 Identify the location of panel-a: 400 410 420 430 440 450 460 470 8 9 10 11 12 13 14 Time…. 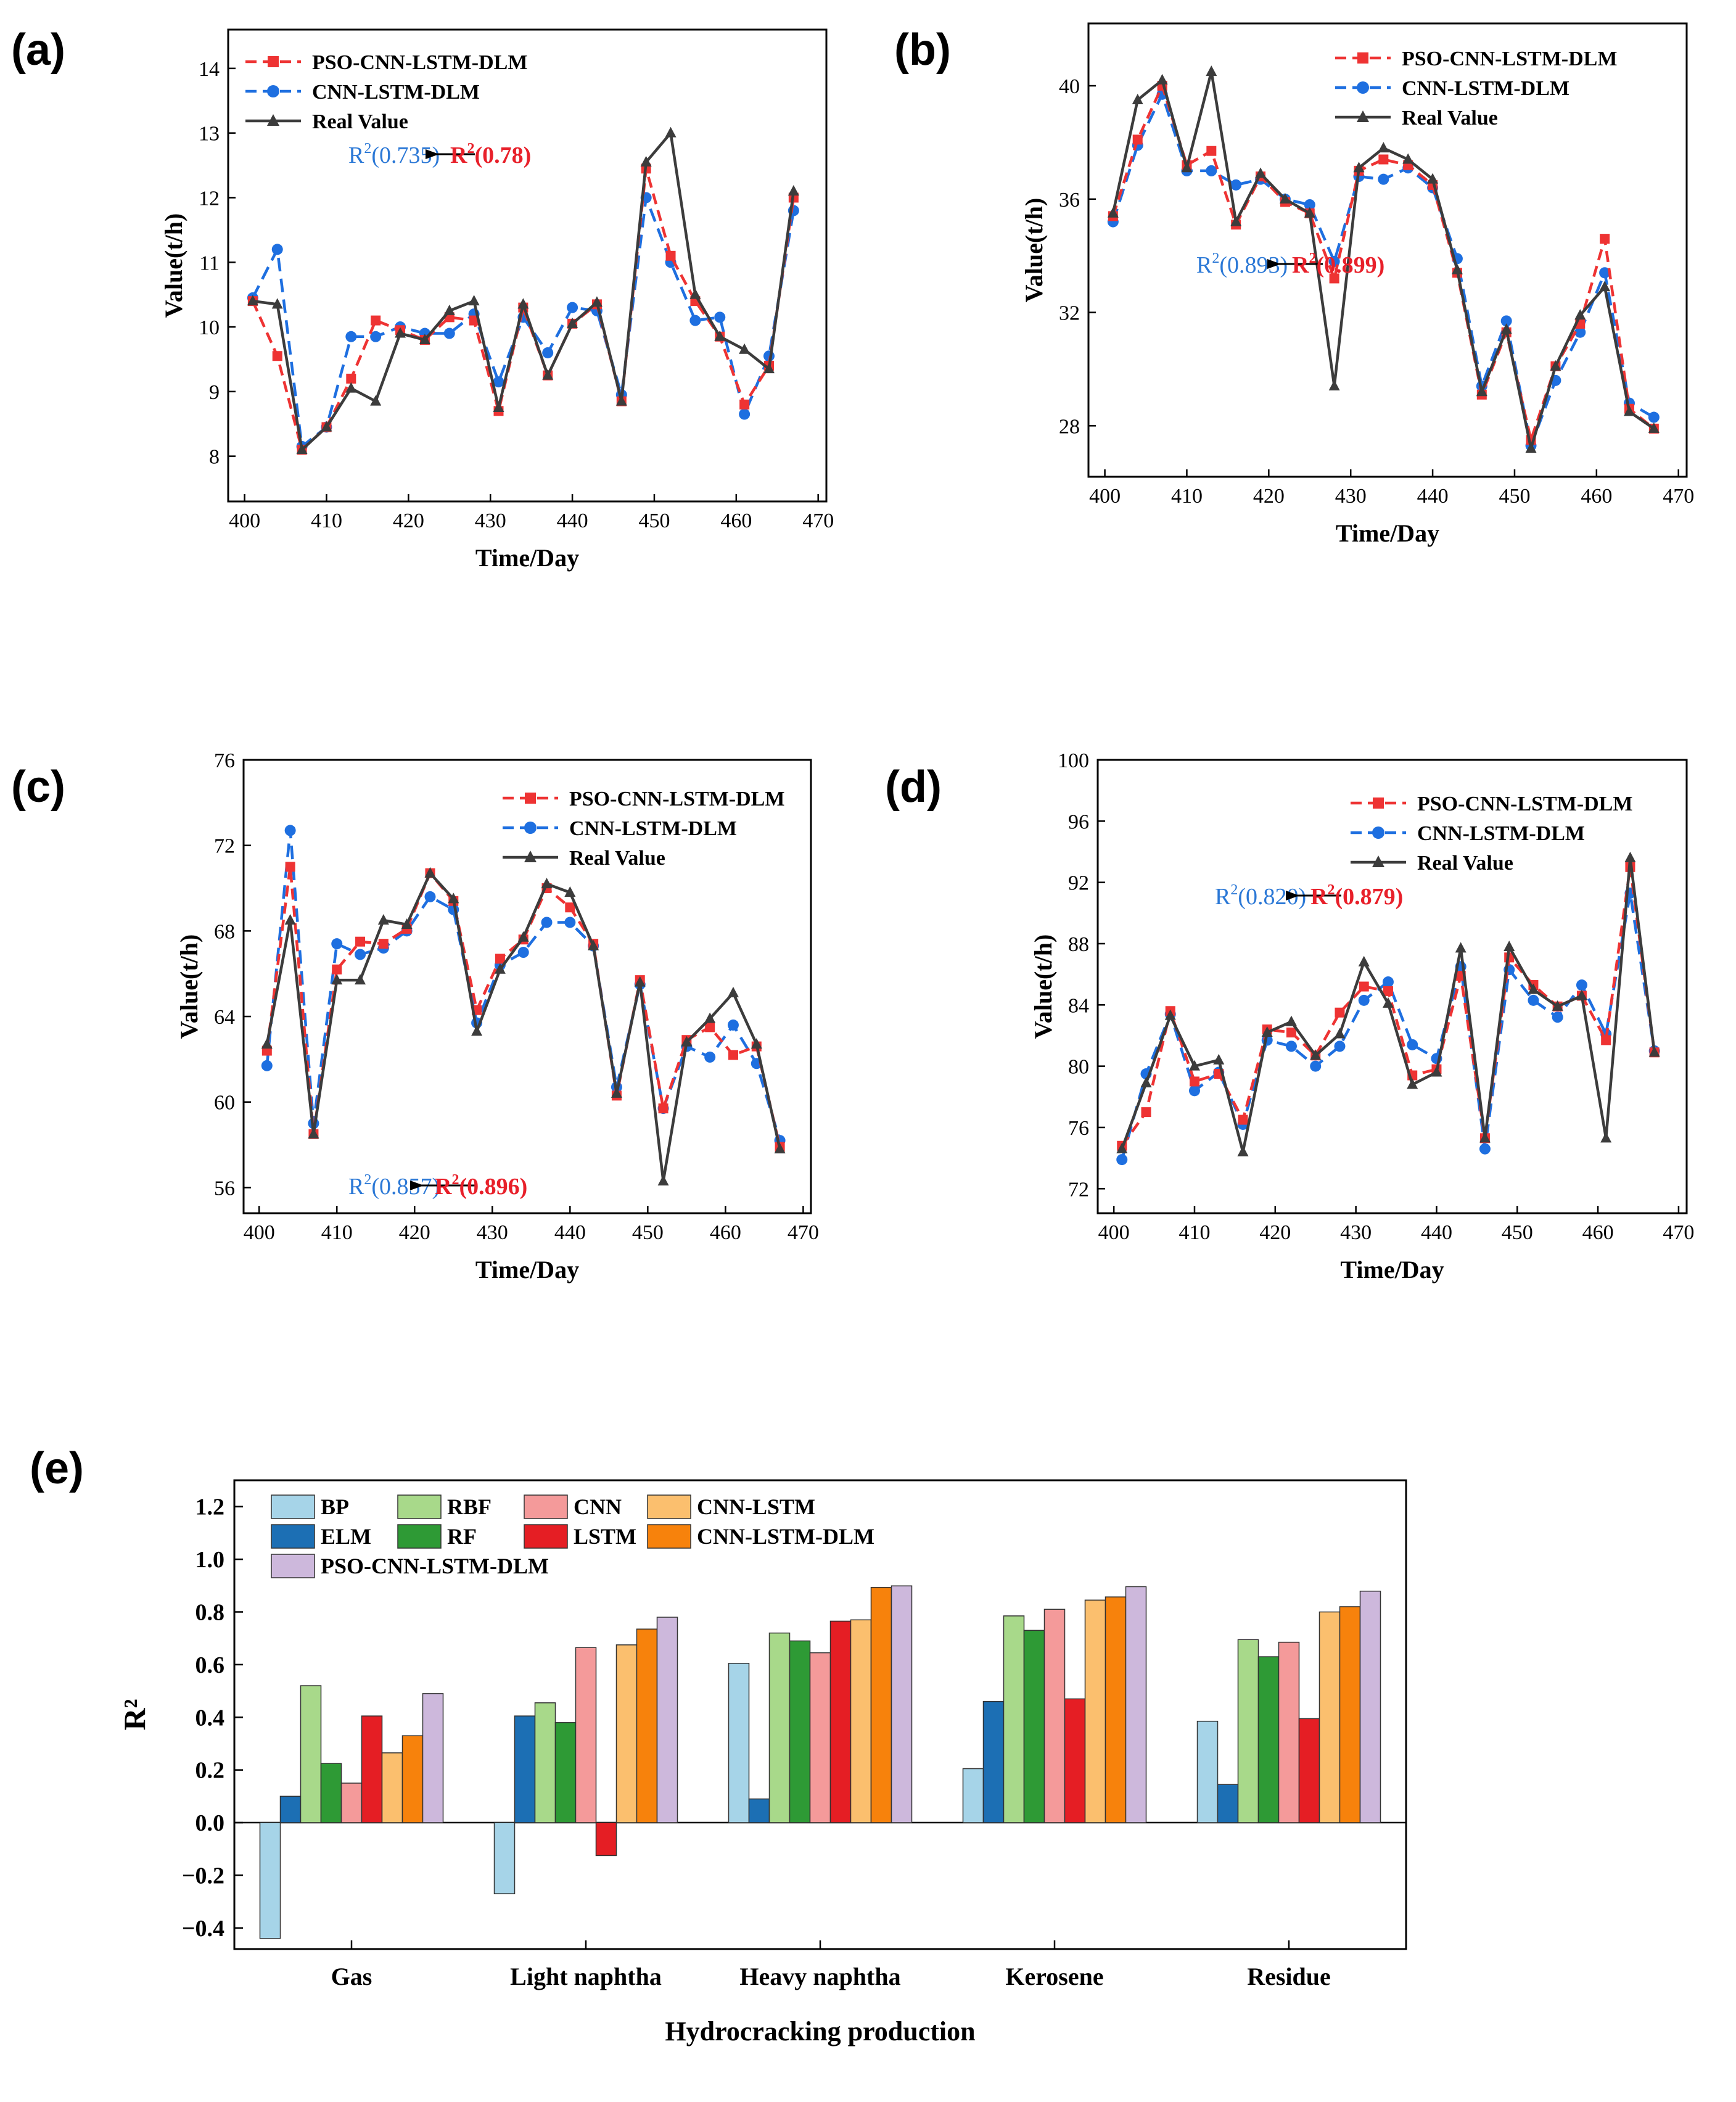
(497, 300).